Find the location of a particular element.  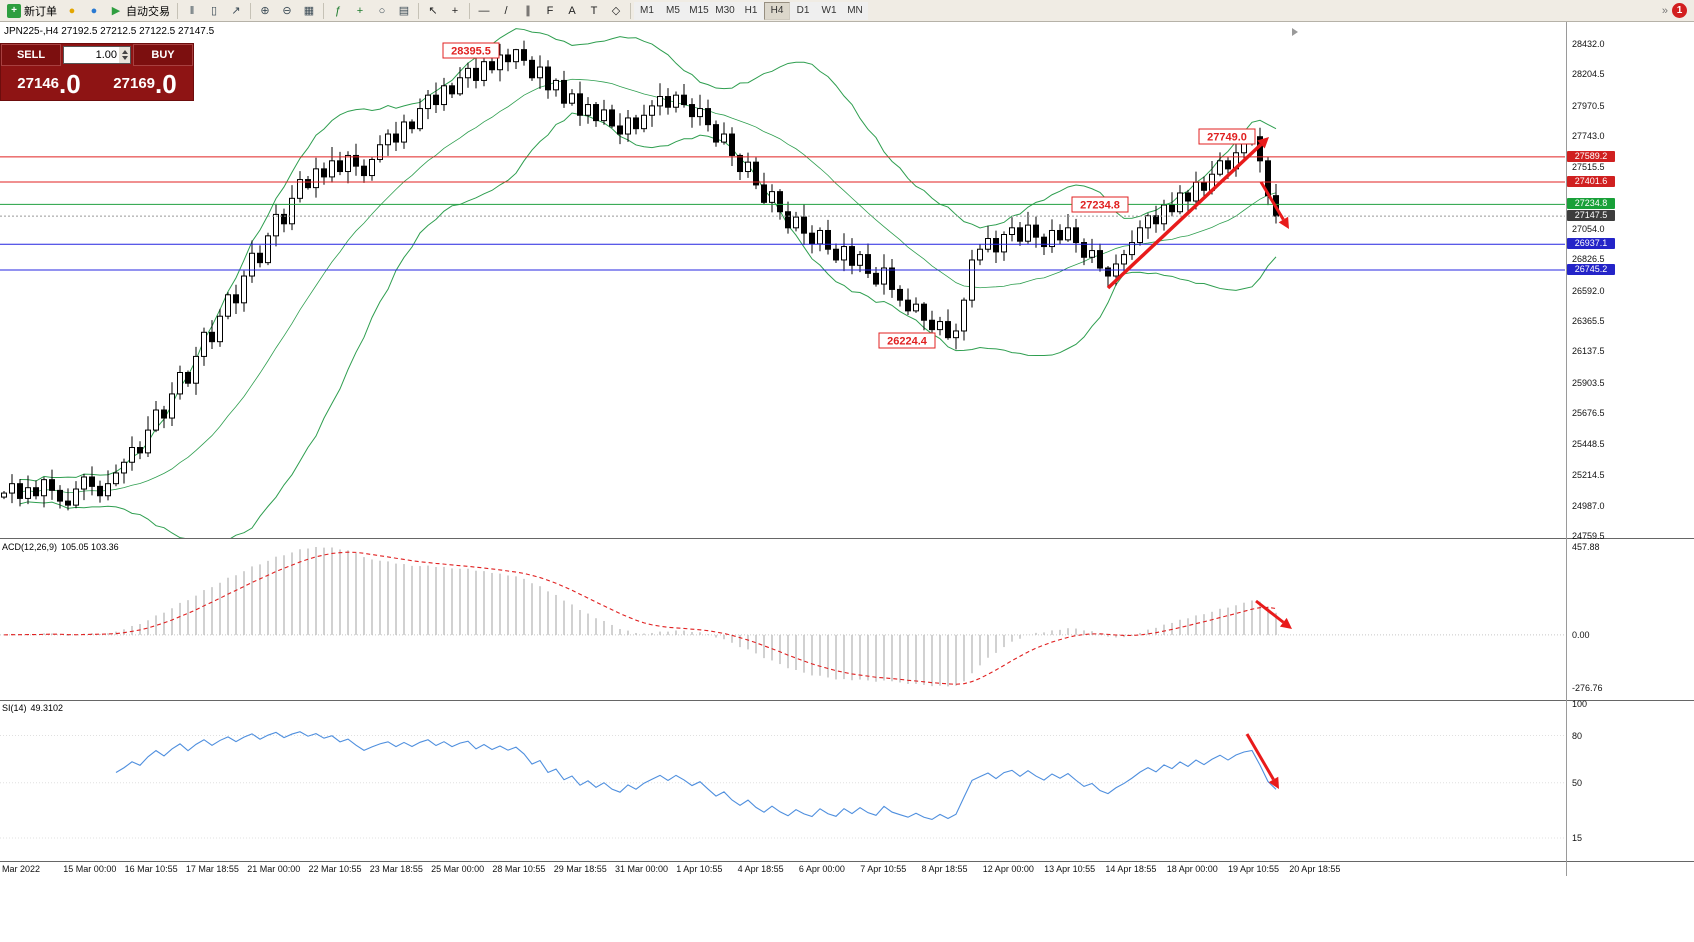

svg-text: 28395.5 is located at coordinates (471, 52).